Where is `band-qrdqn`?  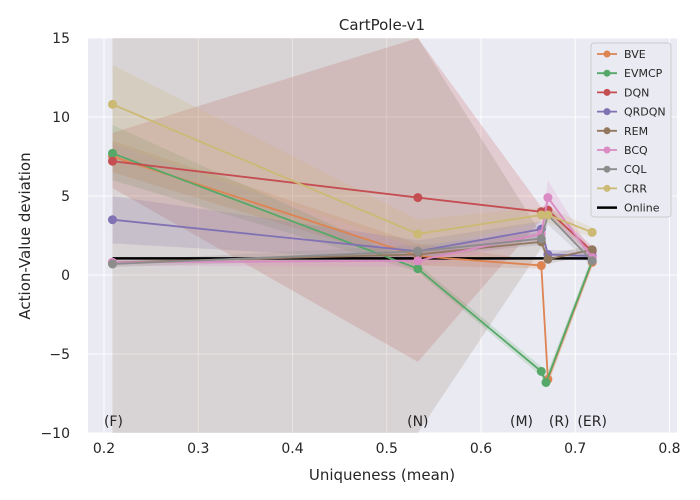 band-qrdqn is located at coordinates (352, 228).